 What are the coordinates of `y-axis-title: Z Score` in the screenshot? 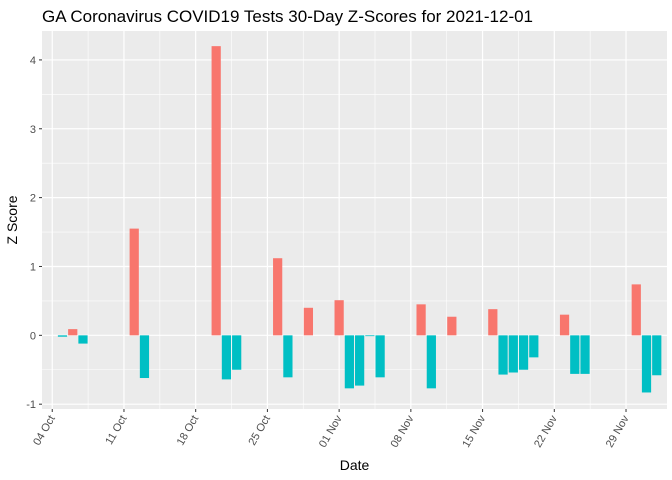 It's located at (12, 219).